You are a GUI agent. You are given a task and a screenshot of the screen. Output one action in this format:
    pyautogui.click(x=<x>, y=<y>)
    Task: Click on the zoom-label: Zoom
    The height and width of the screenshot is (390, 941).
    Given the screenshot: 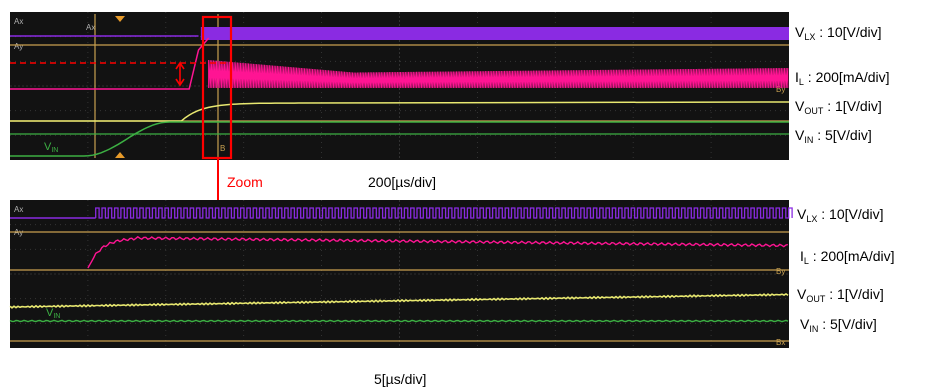 What is the action you would take?
    pyautogui.click(x=245, y=182)
    